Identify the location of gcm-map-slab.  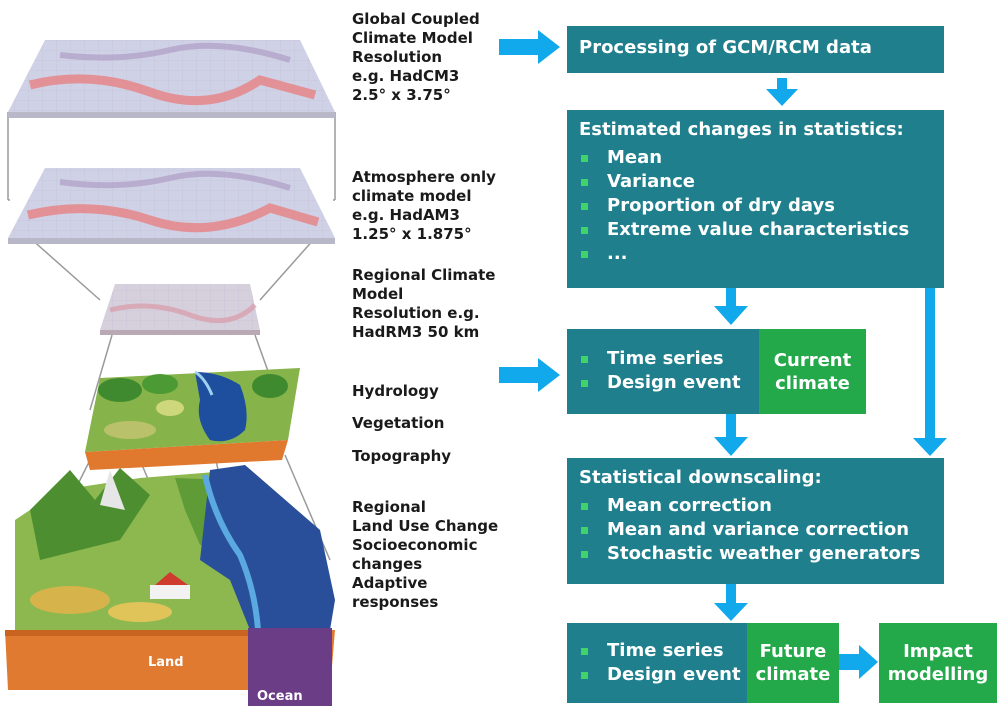
(171, 79).